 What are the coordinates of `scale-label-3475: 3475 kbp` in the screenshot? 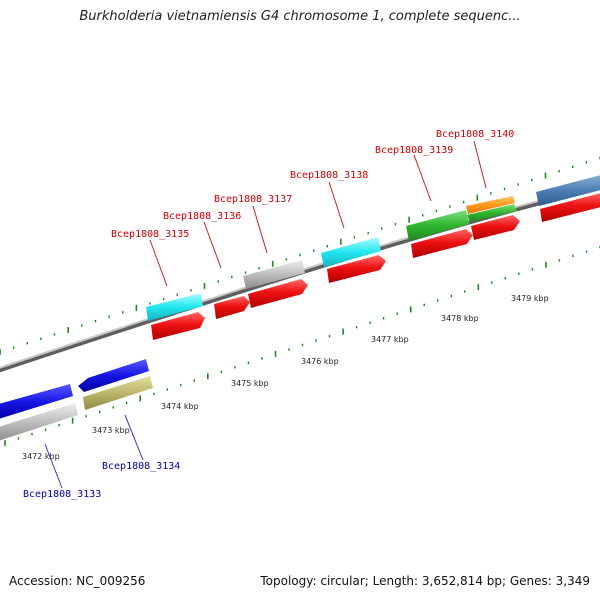 It's located at (250, 383).